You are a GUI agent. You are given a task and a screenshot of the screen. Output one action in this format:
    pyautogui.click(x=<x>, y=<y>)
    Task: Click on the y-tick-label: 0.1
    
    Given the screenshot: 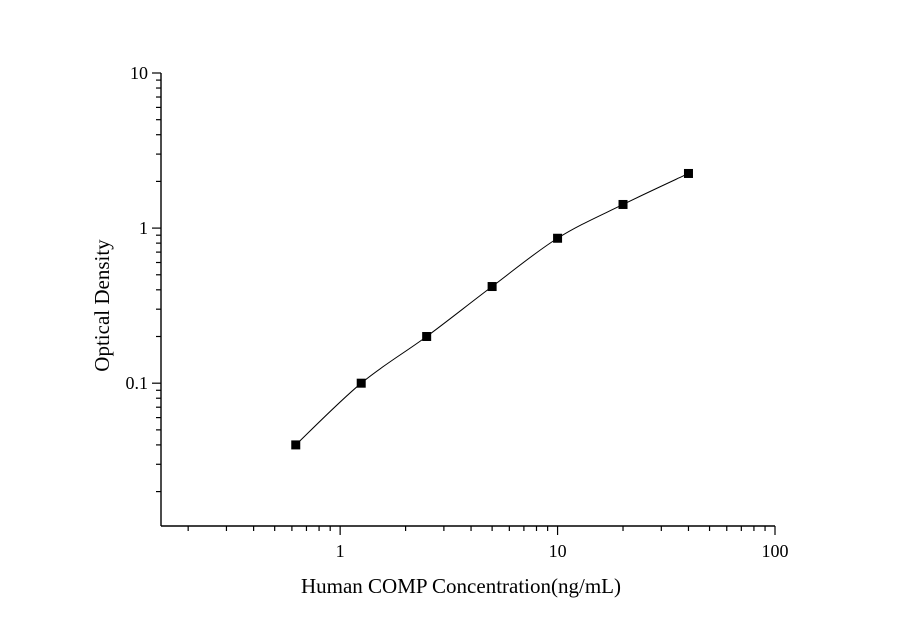 What is the action you would take?
    pyautogui.click(x=137, y=383)
    